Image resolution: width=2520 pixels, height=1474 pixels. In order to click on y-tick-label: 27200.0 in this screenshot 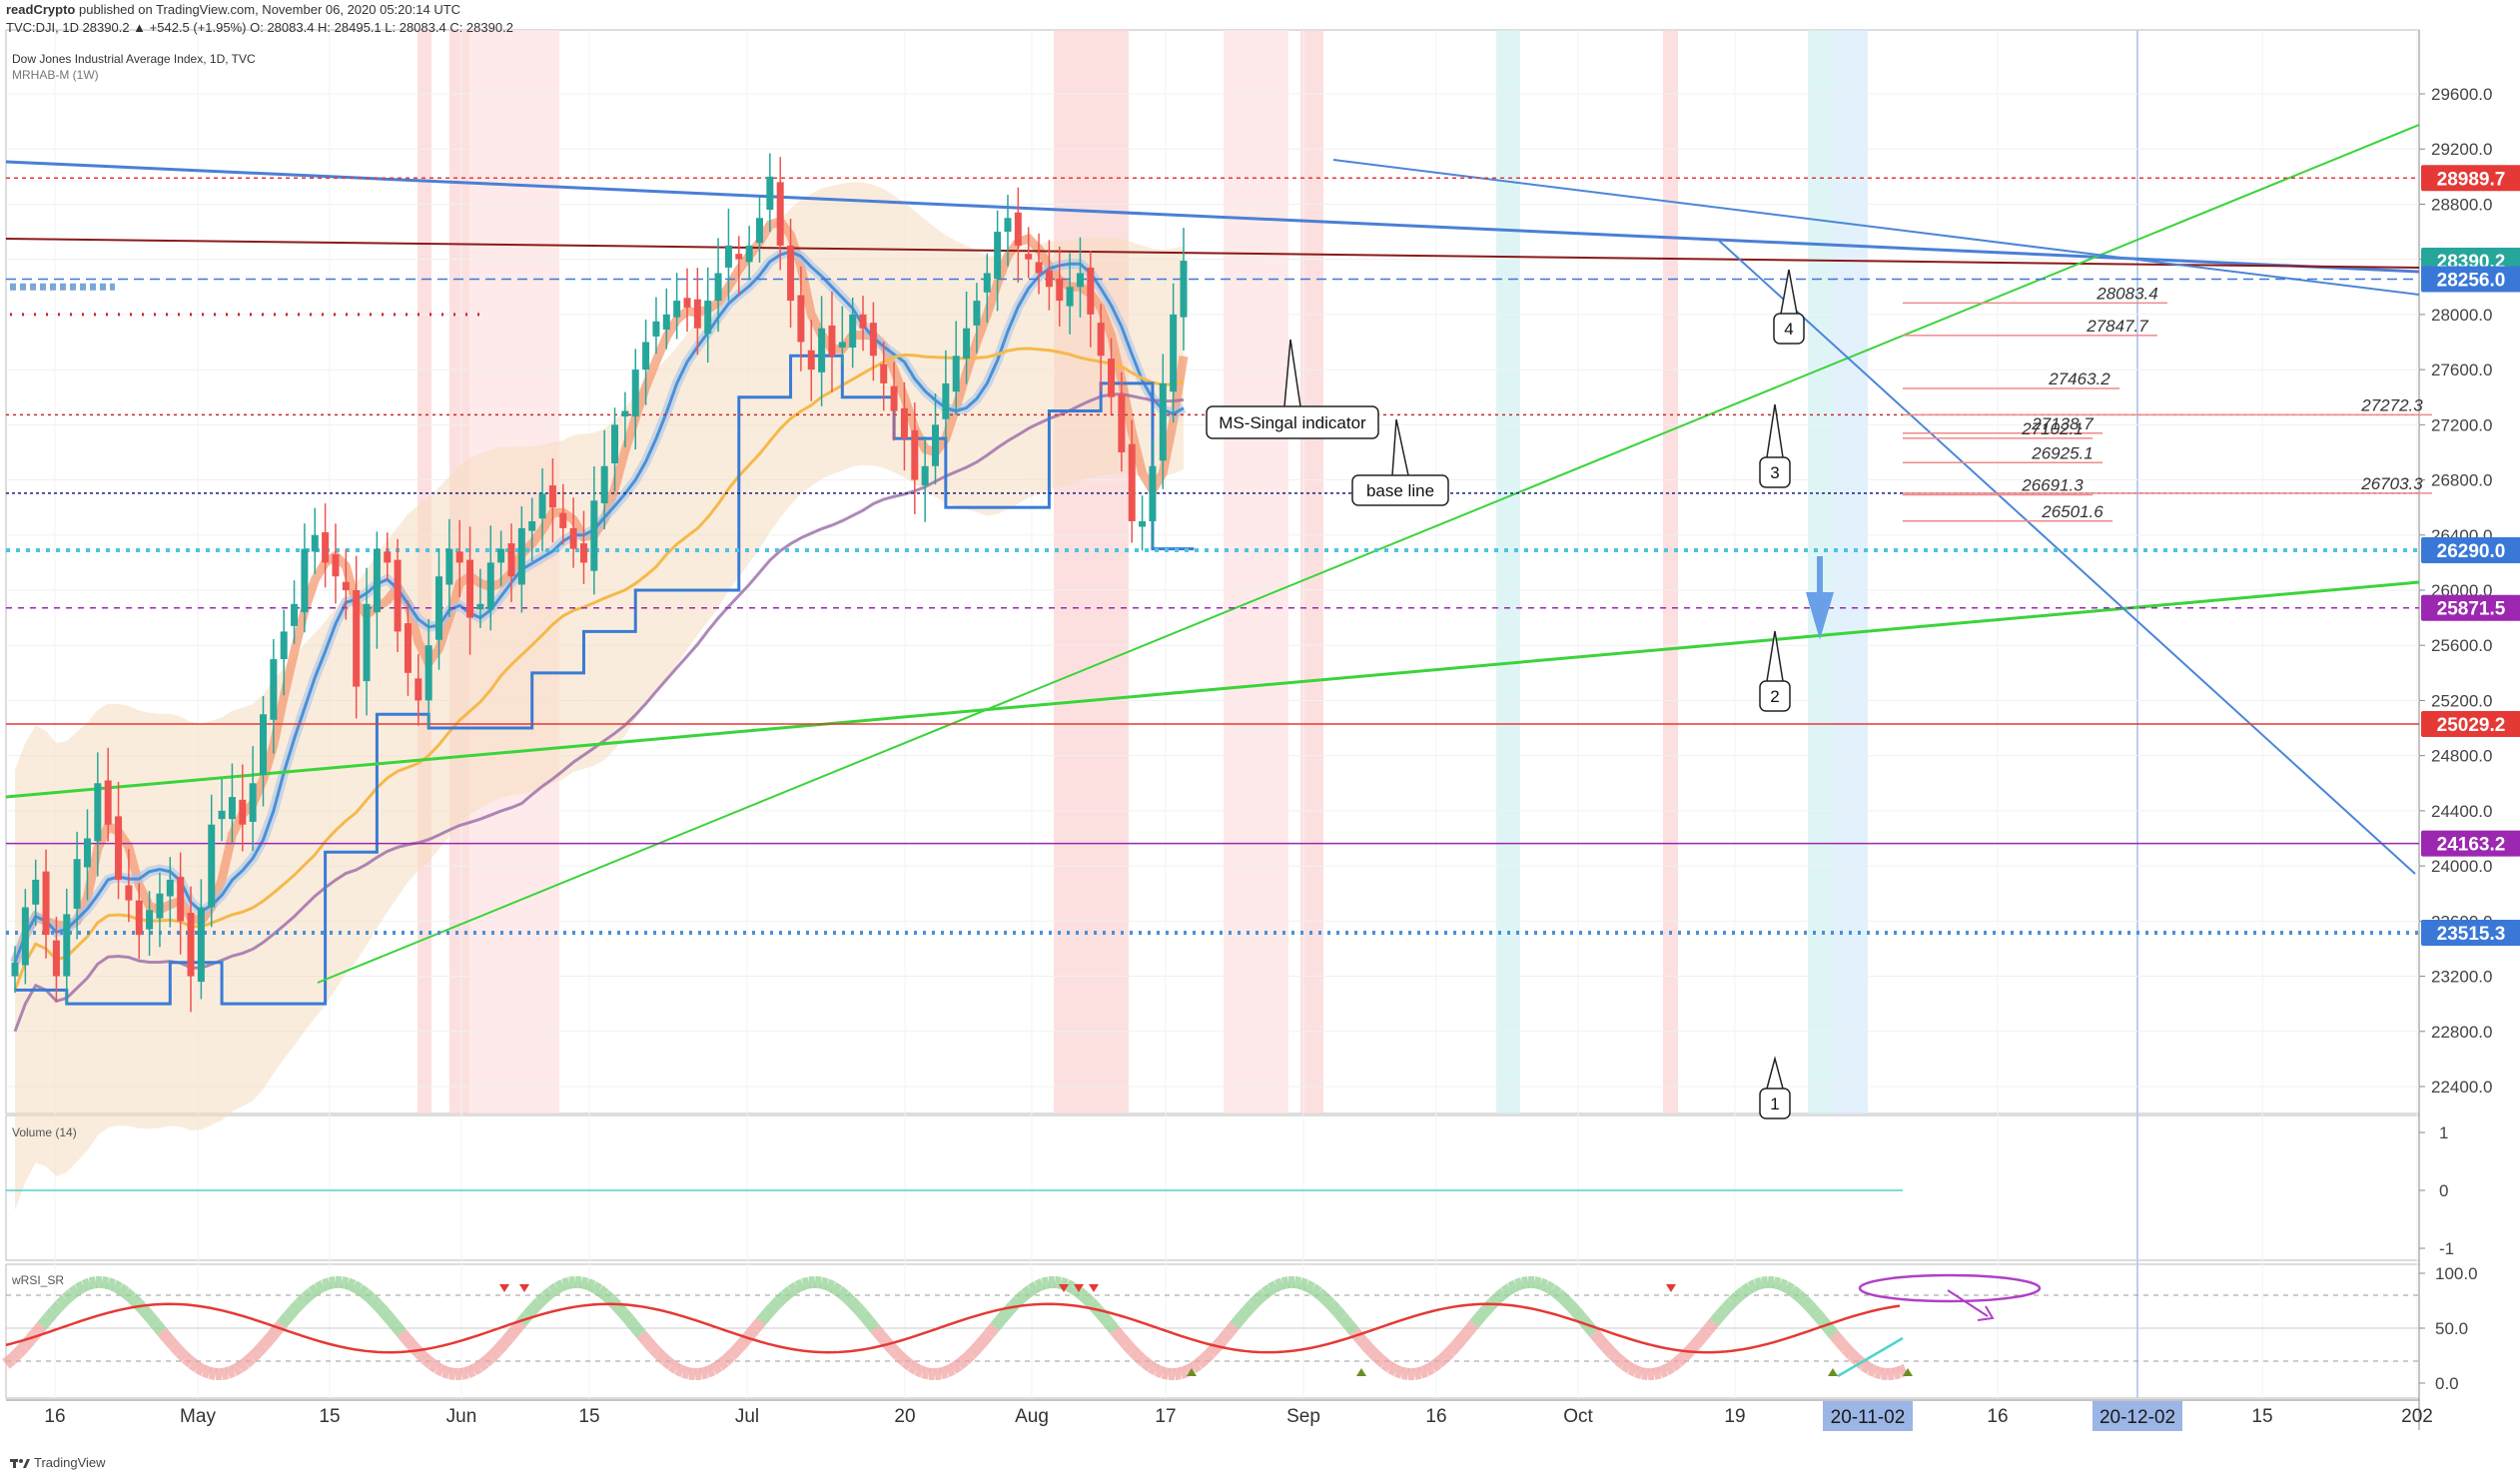, I will do `click(2461, 425)`.